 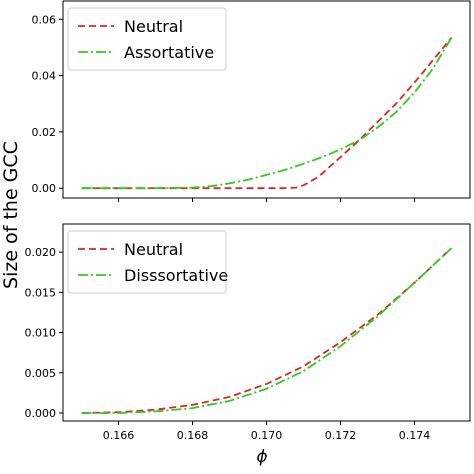 What do you see at coordinates (41, 292) in the screenshot?
I see `y-tick-label: 0.015` at bounding box center [41, 292].